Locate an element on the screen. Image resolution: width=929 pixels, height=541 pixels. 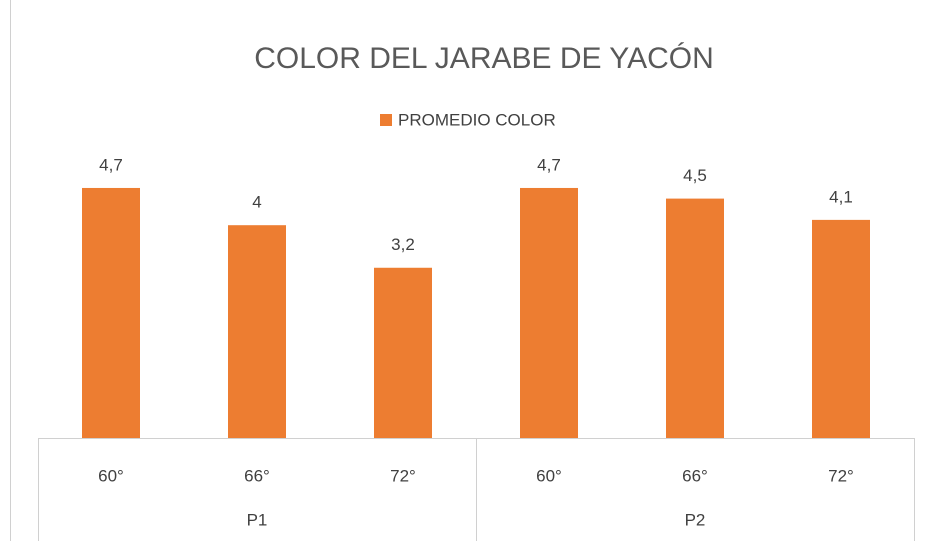
data-label: 4,5 is located at coordinates (695, 175).